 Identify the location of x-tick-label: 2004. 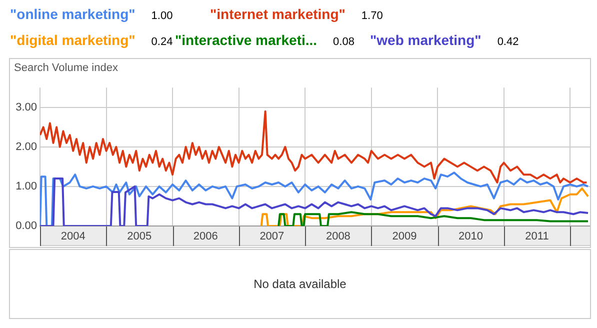
(73, 236).